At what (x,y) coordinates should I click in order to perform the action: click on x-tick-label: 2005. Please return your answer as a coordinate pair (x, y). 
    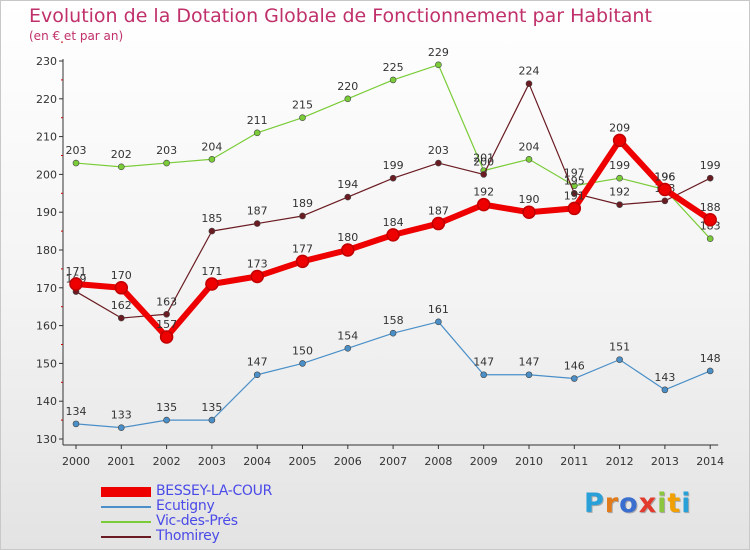
    Looking at the image, I should click on (303, 461).